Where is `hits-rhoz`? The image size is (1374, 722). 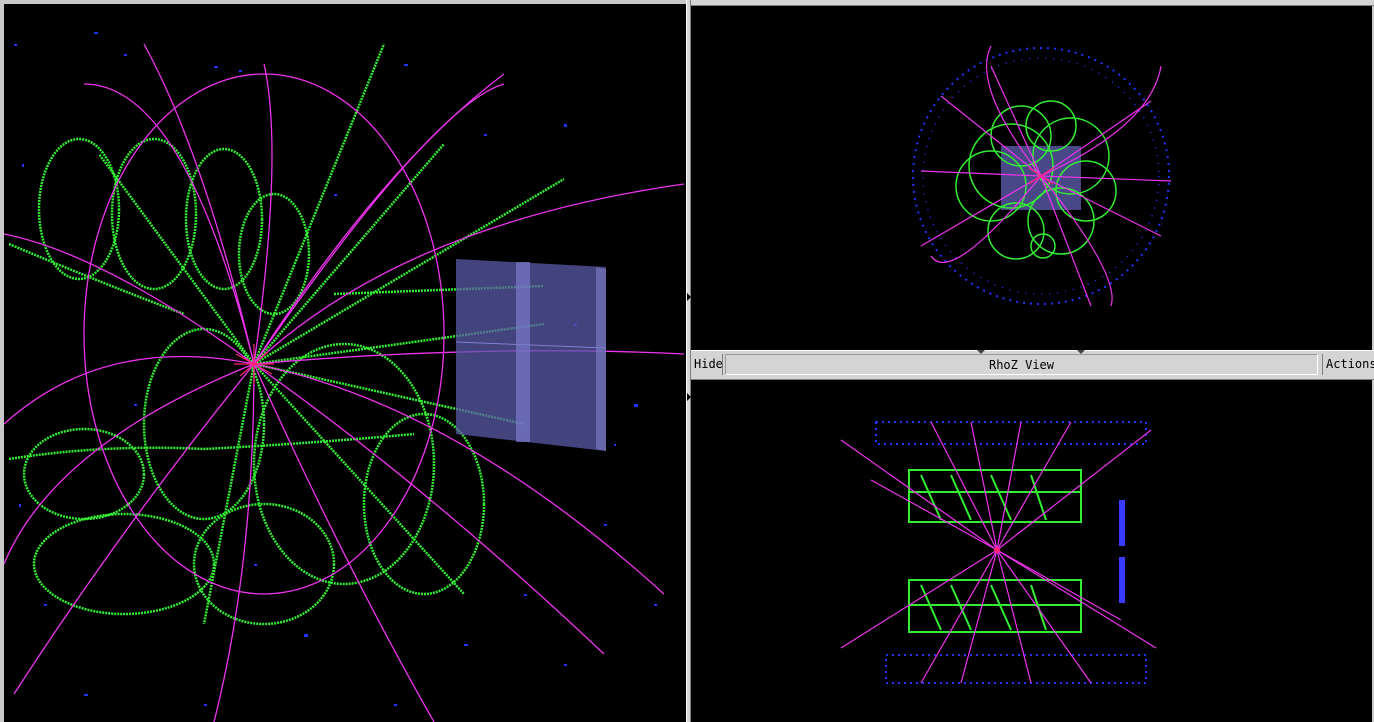
hits-rhoz is located at coordinates (1011, 552).